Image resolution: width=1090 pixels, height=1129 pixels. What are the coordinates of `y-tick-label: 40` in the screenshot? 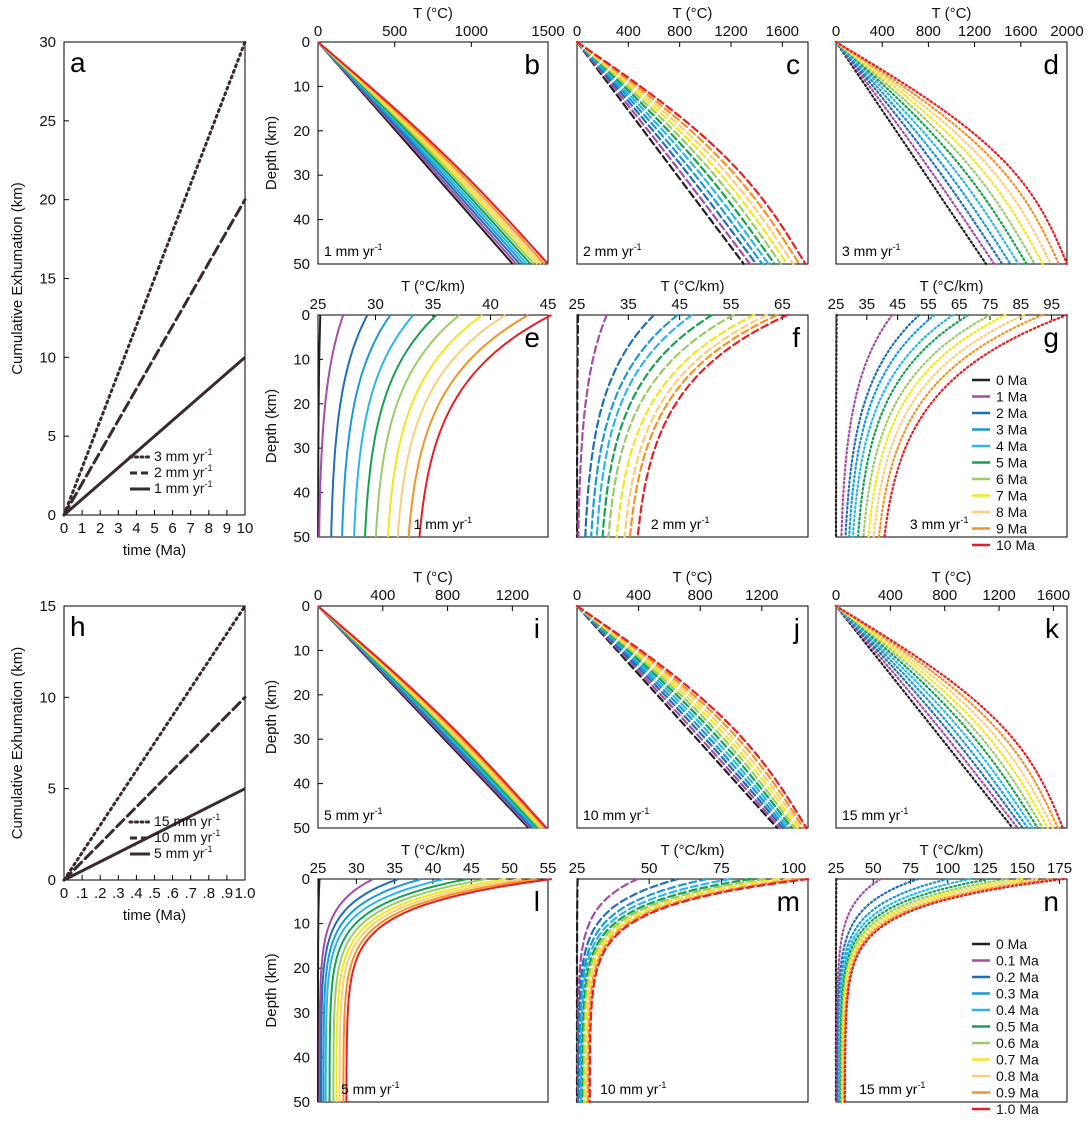 It's located at (301, 1057).